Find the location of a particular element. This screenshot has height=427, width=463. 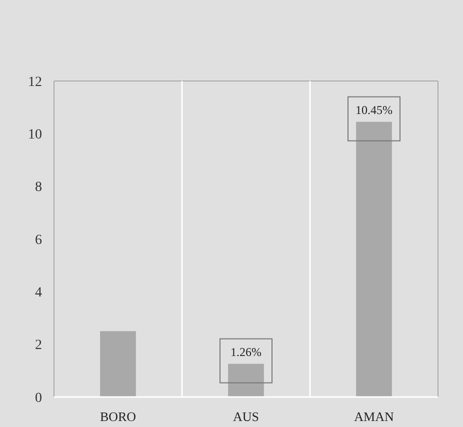

data-label: 10.45% is located at coordinates (374, 109).